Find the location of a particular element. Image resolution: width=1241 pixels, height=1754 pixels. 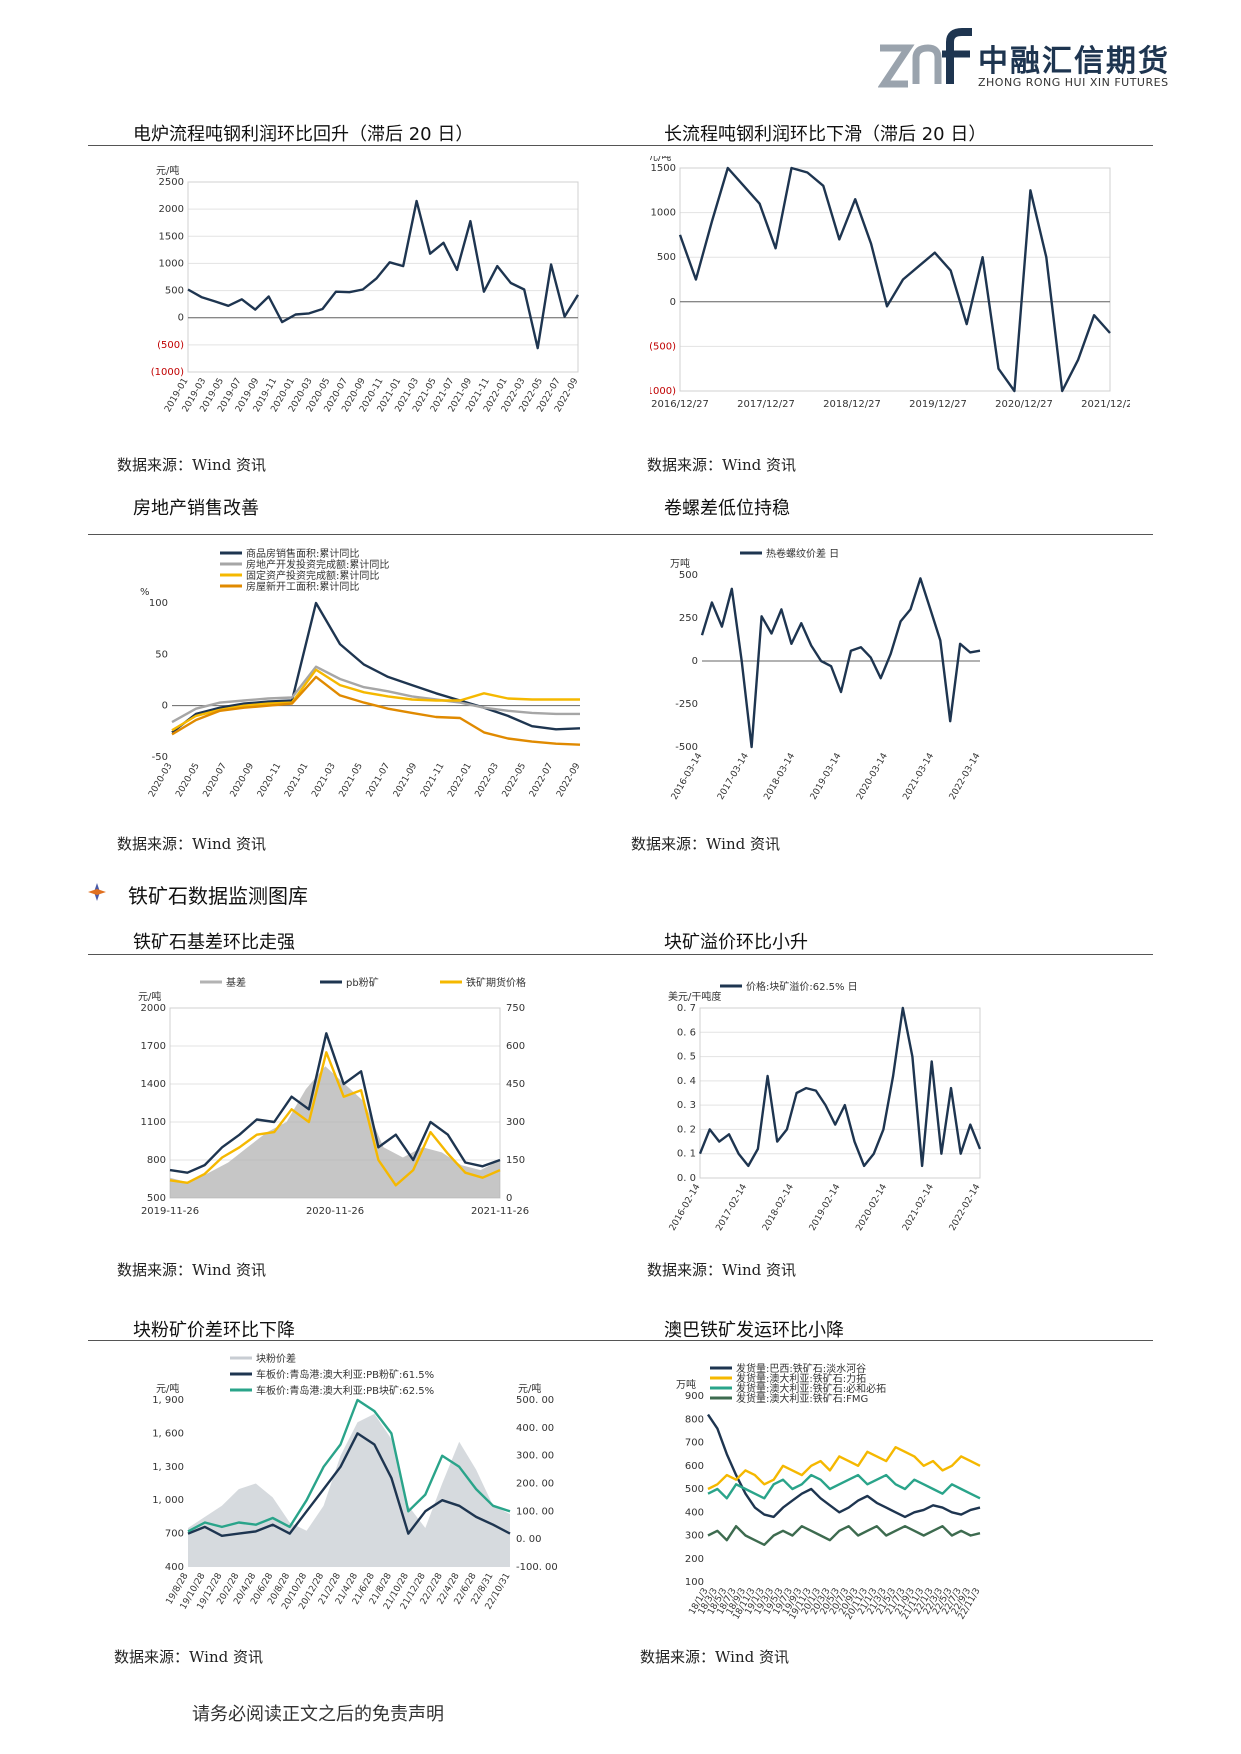

axis-unit: 万吨 is located at coordinates (686, 1384).